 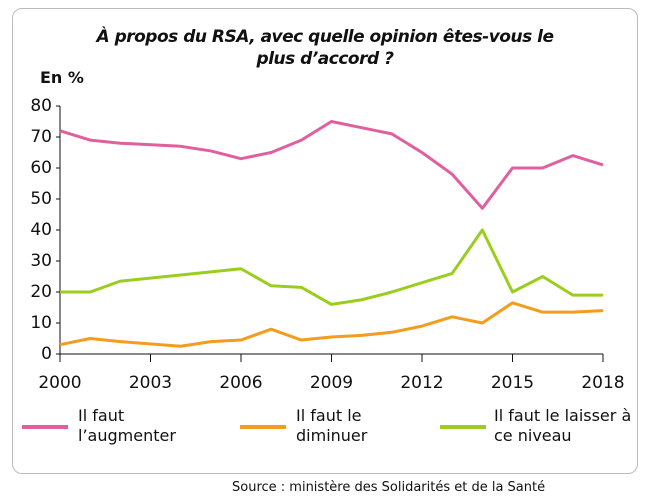 What do you see at coordinates (127, 425) in the screenshot?
I see `legend-label: Il faut l’augmenter` at bounding box center [127, 425].